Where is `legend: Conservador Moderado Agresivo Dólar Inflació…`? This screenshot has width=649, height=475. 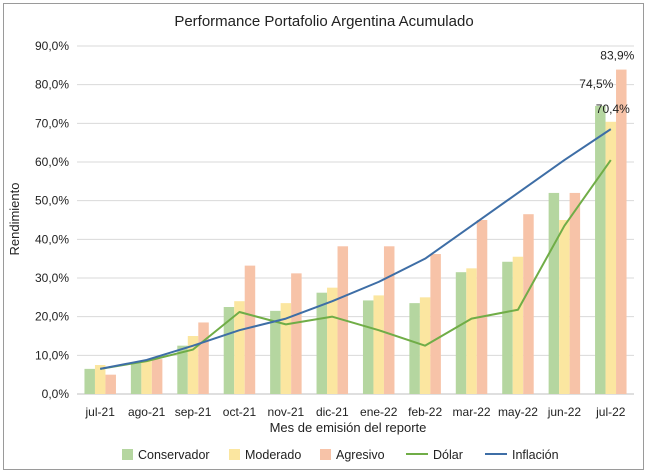
legend: Conservador Moderado Agresivo Dólar Inflació… is located at coordinates (340, 455).